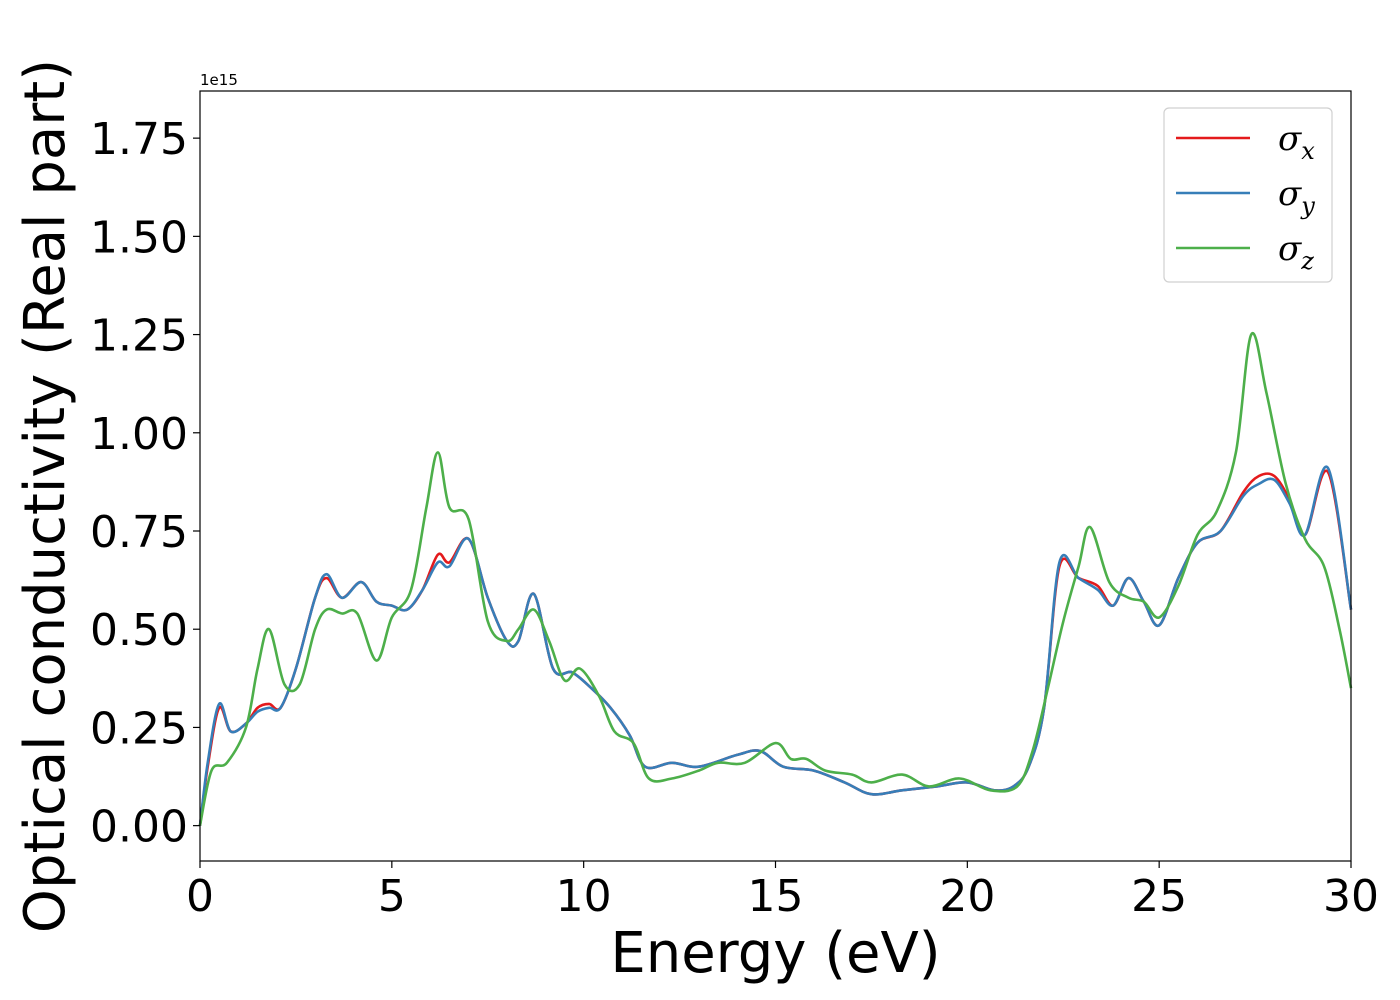 The width and height of the screenshot is (1400, 1000). What do you see at coordinates (1248, 195) in the screenshot?
I see `legend-box` at bounding box center [1248, 195].